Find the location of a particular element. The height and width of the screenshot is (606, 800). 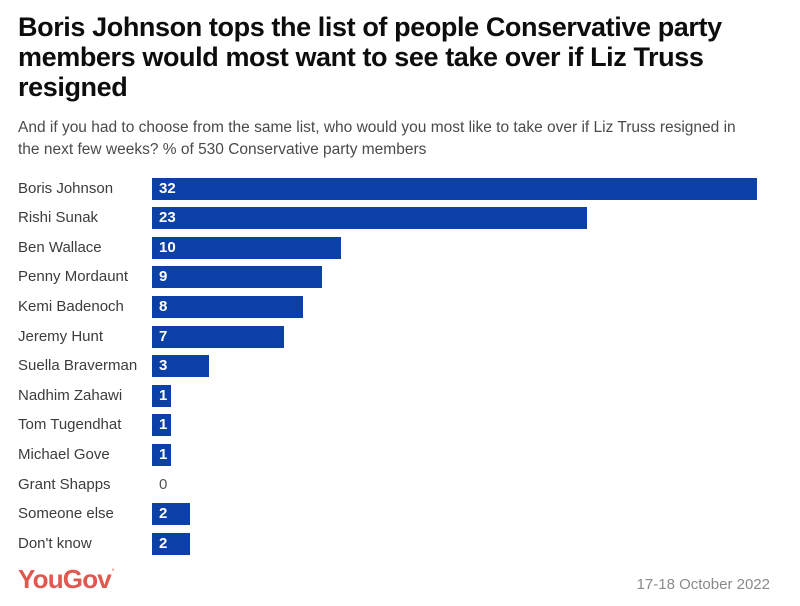

bar-value-label: 23 is located at coordinates (167, 218).